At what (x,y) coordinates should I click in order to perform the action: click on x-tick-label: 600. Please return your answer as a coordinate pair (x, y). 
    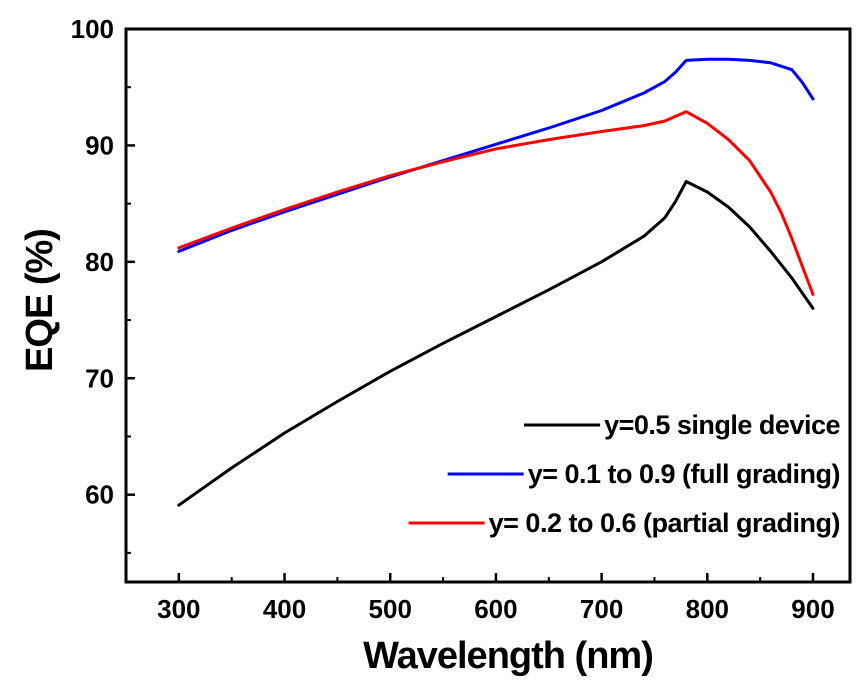
    Looking at the image, I should click on (495, 609).